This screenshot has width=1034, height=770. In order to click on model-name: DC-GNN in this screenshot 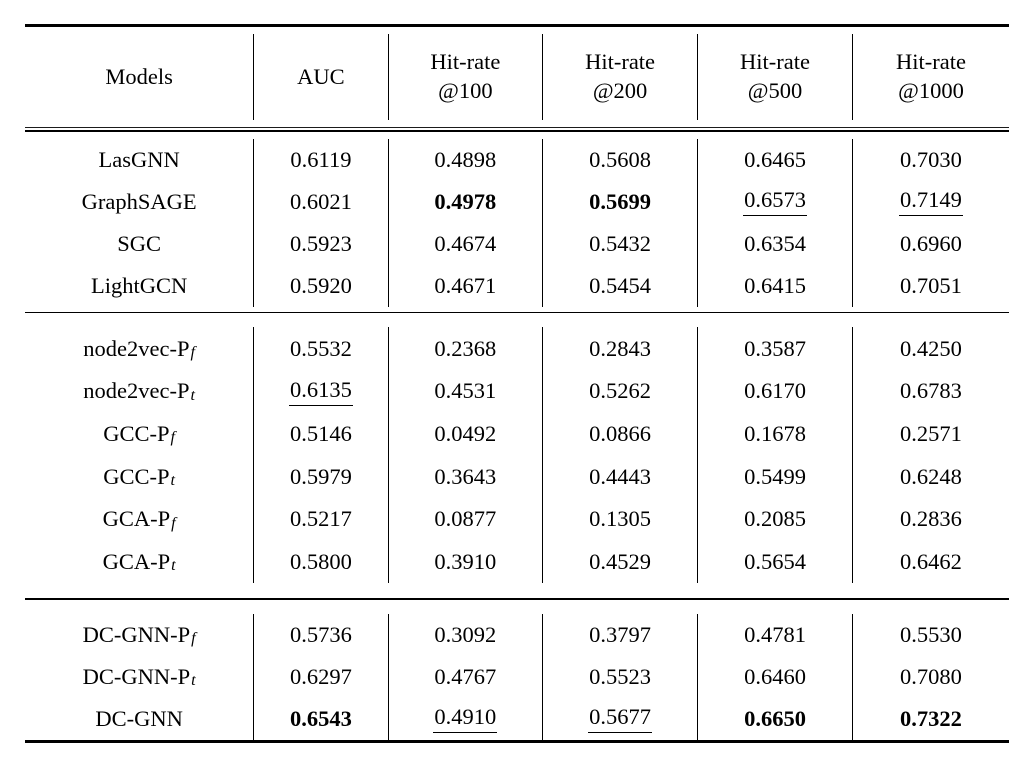, I will do `click(139, 718)`.